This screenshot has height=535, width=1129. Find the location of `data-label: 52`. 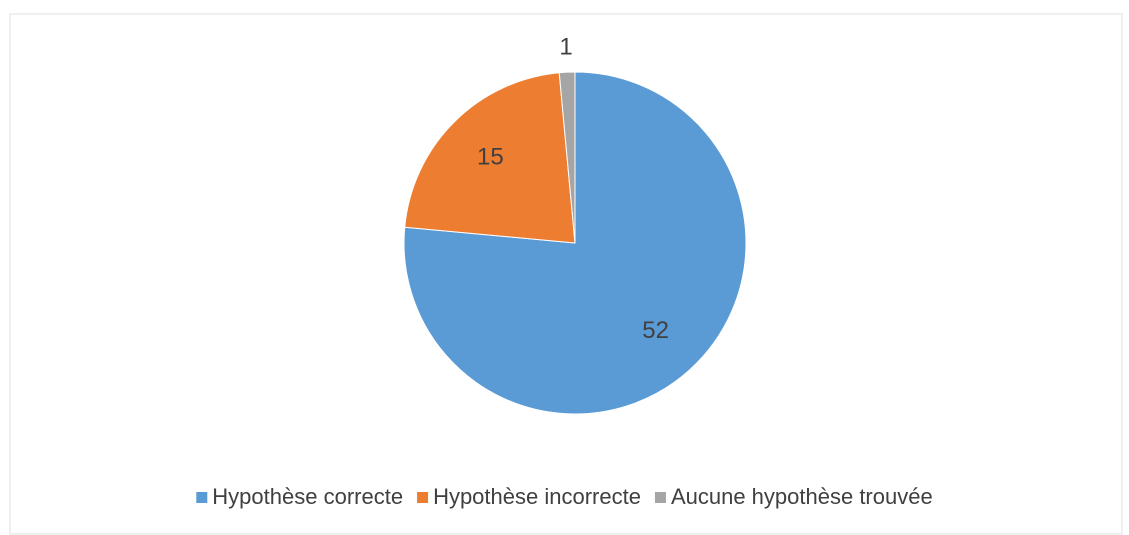

data-label: 52 is located at coordinates (655, 330).